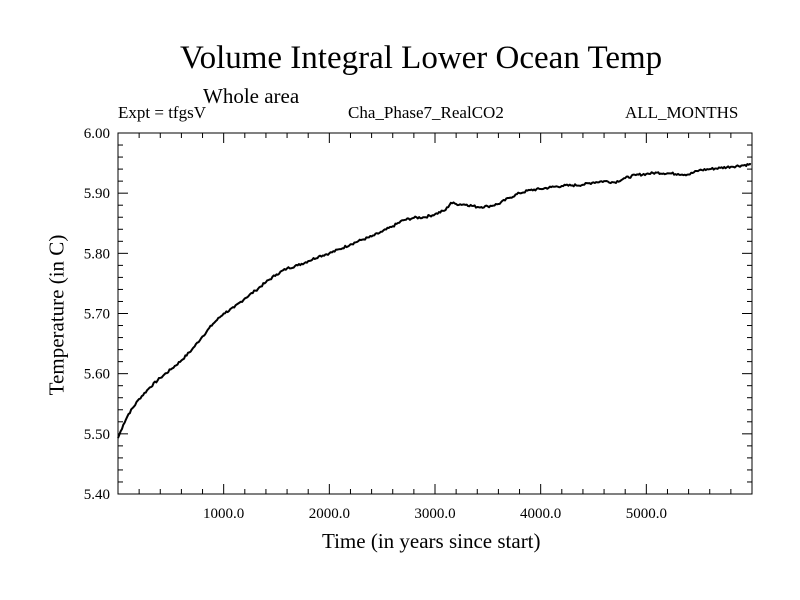 The width and height of the screenshot is (800, 600). I want to click on y-tick-label: 5.70, so click(97, 315).